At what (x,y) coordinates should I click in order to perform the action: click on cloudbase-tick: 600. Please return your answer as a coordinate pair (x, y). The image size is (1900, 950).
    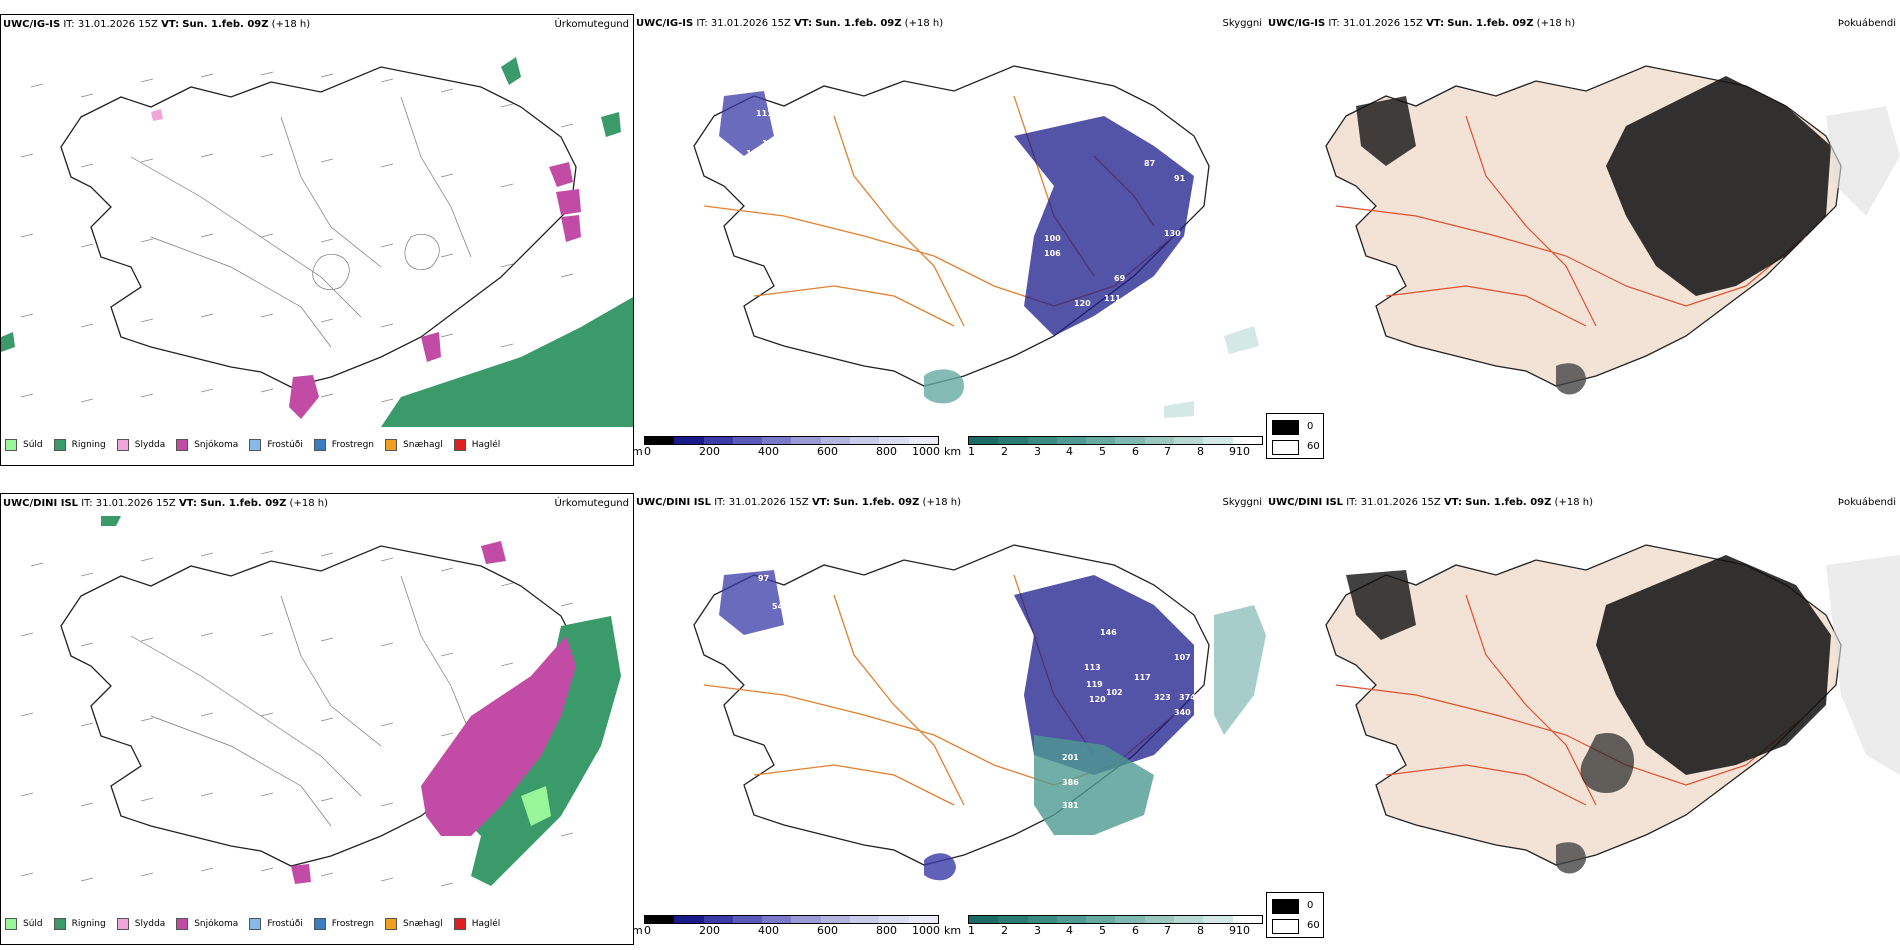
    Looking at the image, I should click on (827, 451).